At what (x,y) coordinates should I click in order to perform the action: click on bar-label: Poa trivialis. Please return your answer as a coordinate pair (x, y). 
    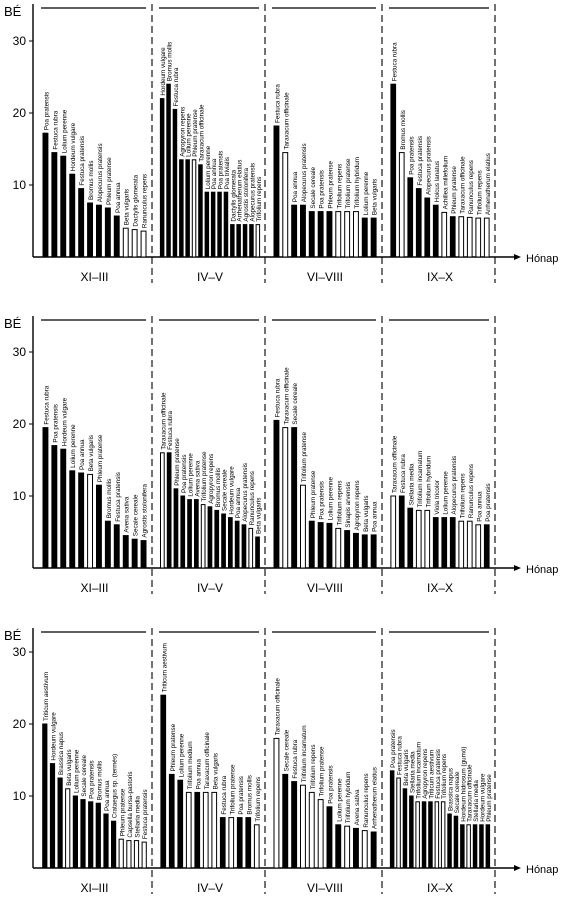
    Looking at the image, I should click on (227, 173).